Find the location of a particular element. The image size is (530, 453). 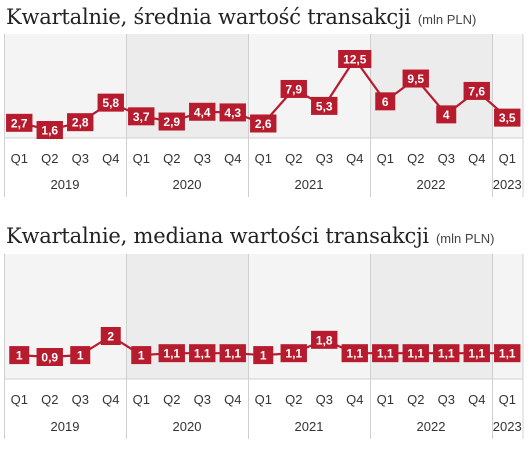

chart-2-point-label: 0,9 is located at coordinates (49, 358).